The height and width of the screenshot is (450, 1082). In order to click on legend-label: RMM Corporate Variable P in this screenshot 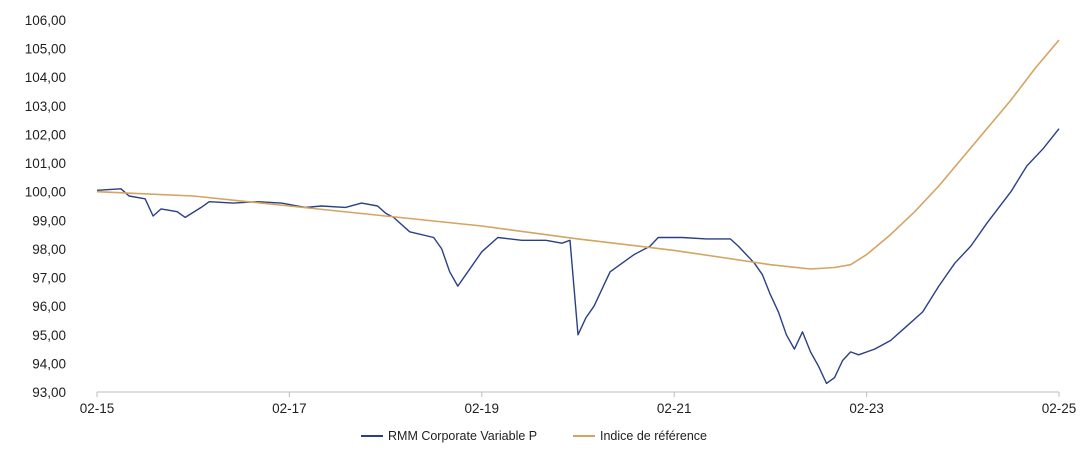, I will do `click(462, 436)`.